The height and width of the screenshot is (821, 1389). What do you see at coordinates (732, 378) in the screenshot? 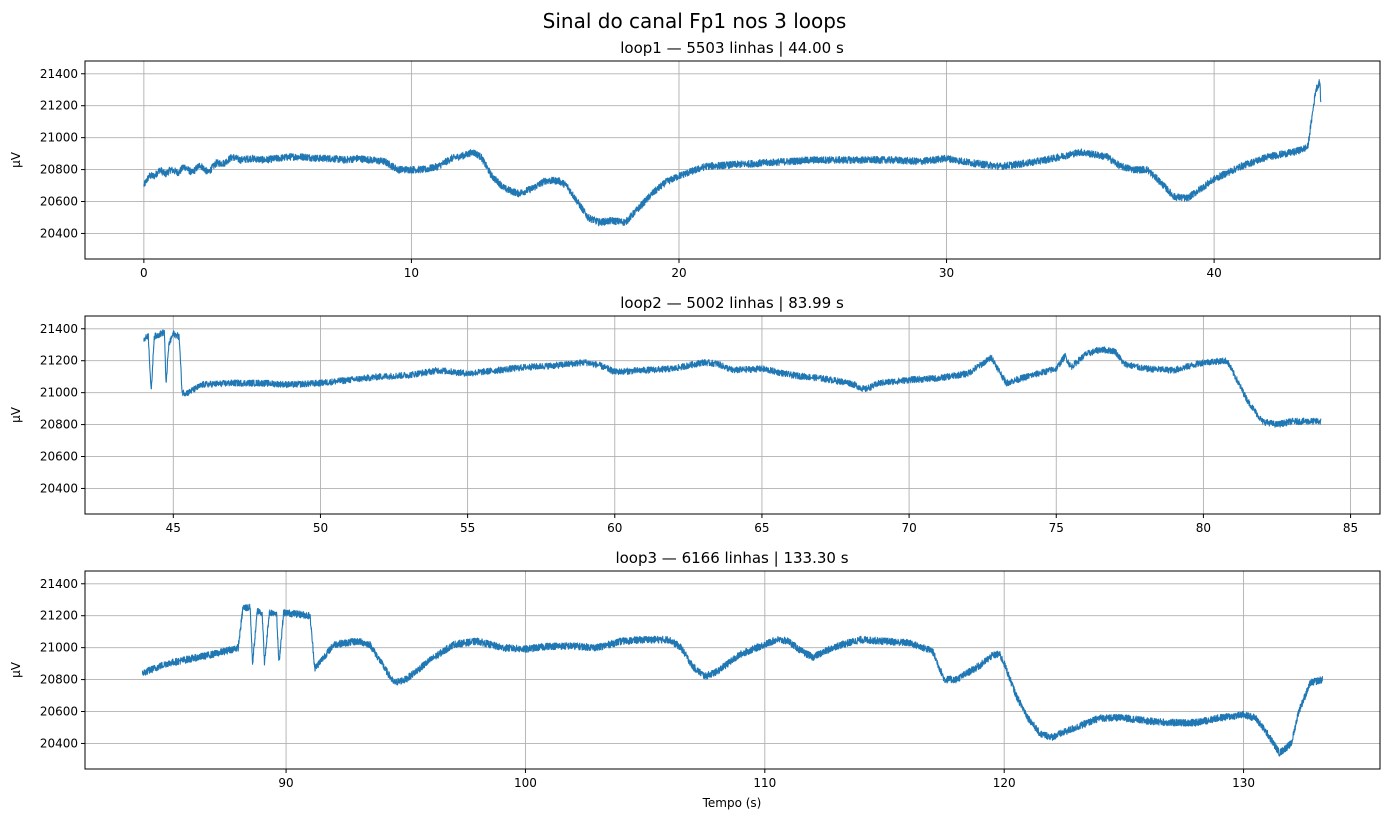
I see `signal-series` at bounding box center [732, 378].